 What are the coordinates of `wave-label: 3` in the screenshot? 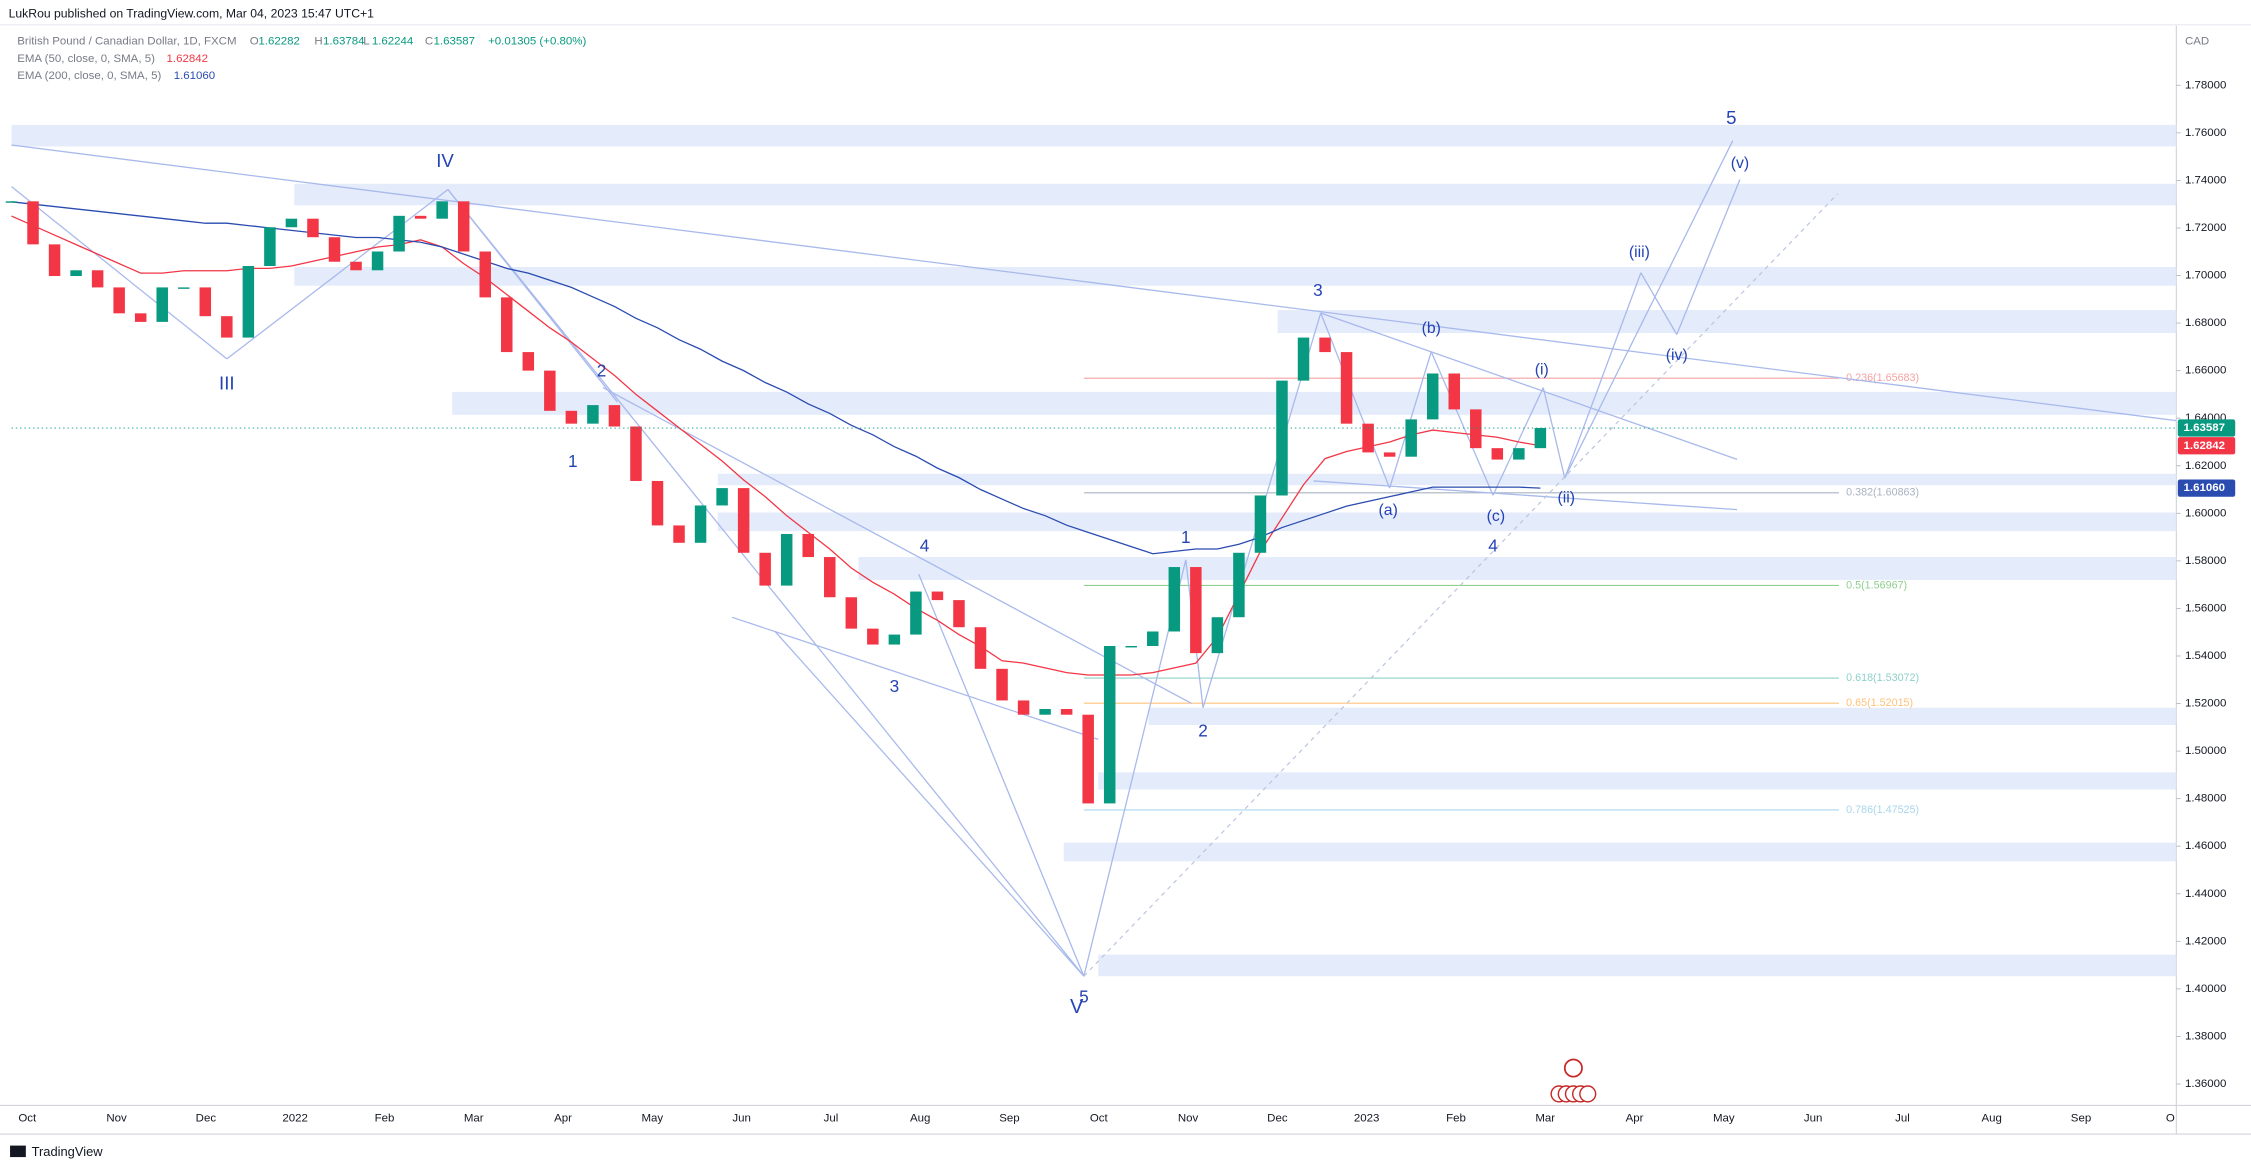 It's located at (895, 686).